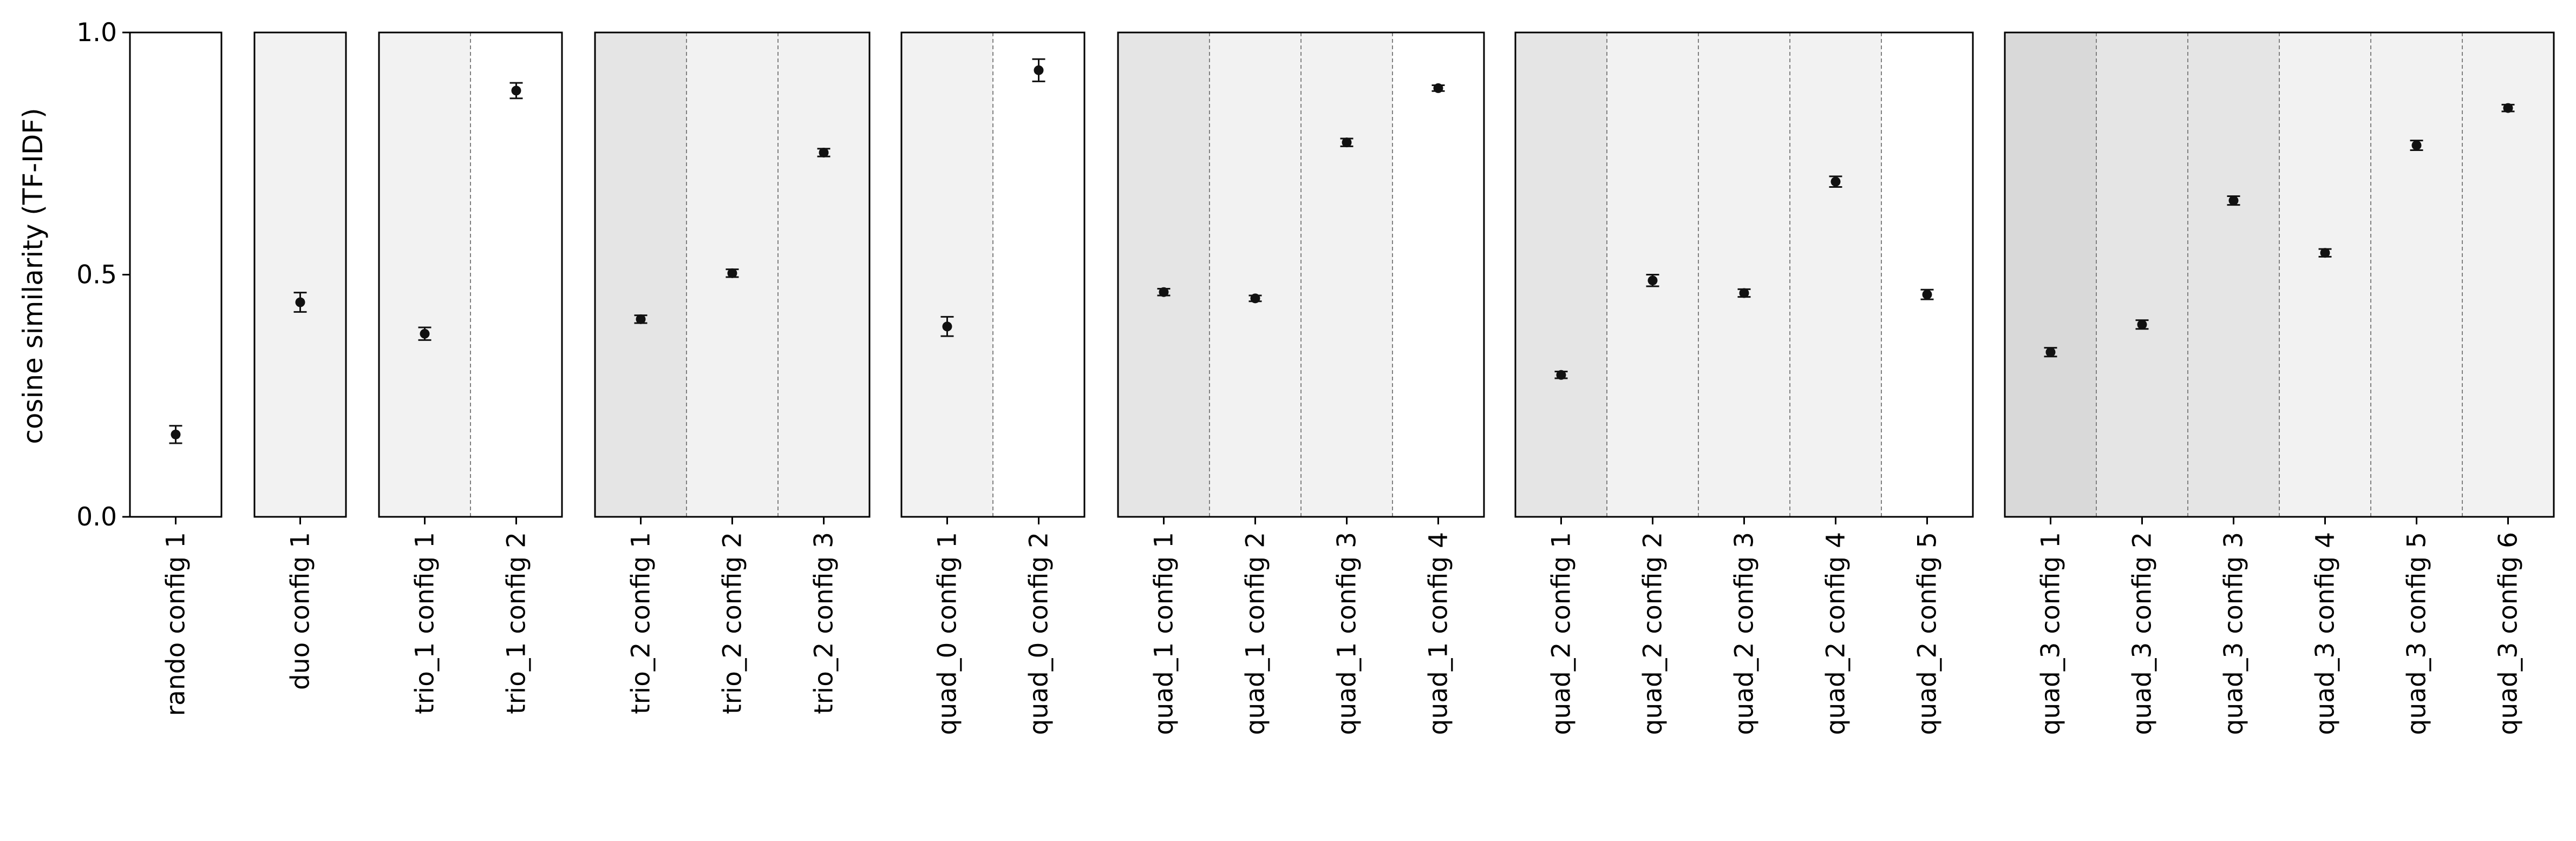  I want to click on x-tick-label: quad_3 config 2, so click(2142, 633).